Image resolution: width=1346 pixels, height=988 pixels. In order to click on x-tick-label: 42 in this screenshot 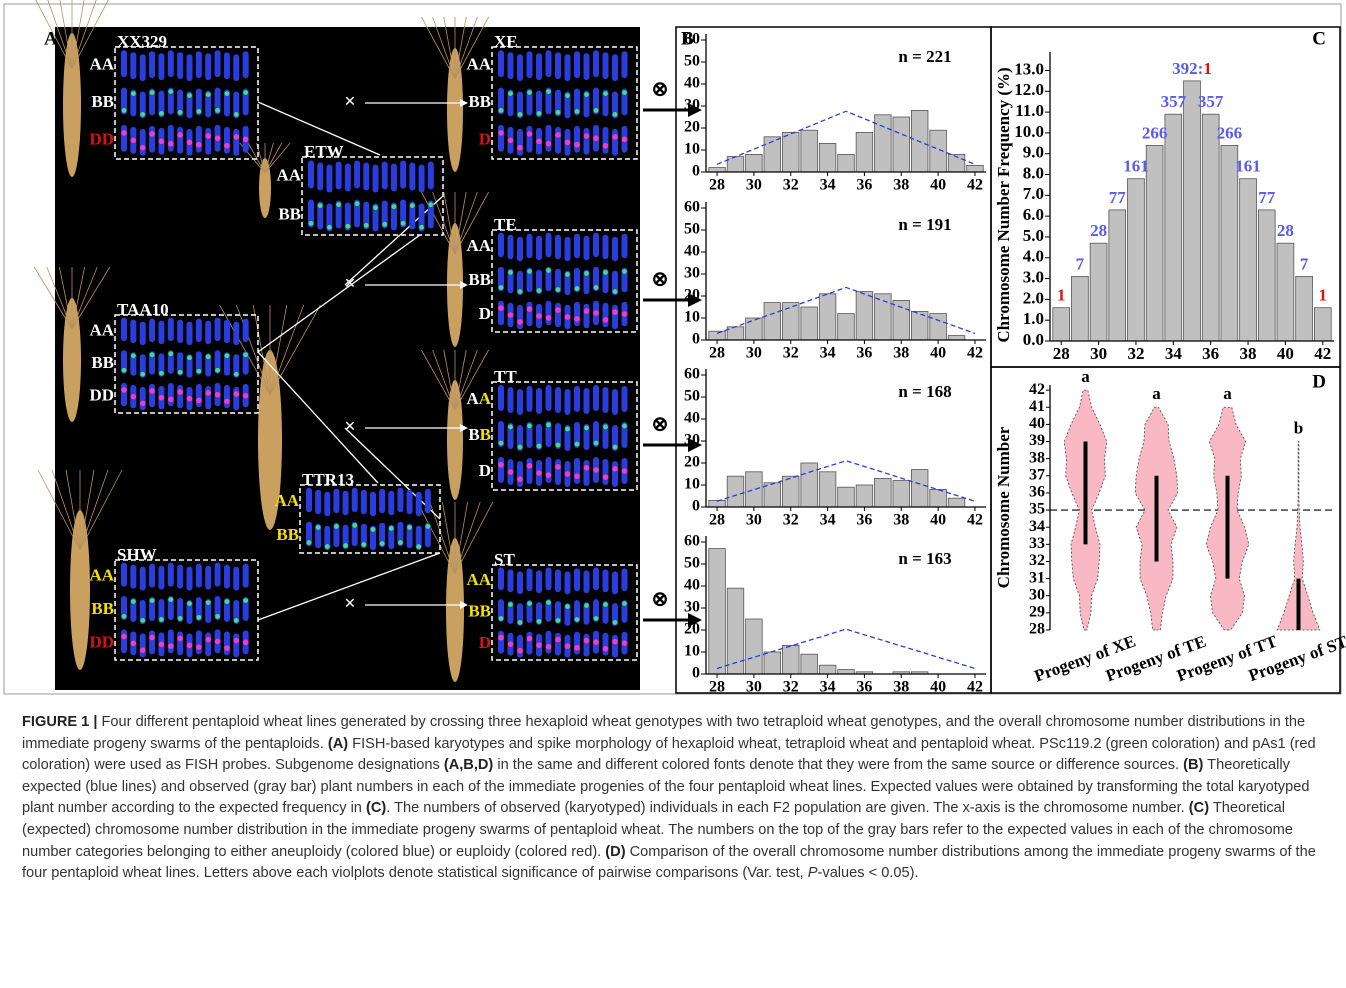, I will do `click(975, 353)`.